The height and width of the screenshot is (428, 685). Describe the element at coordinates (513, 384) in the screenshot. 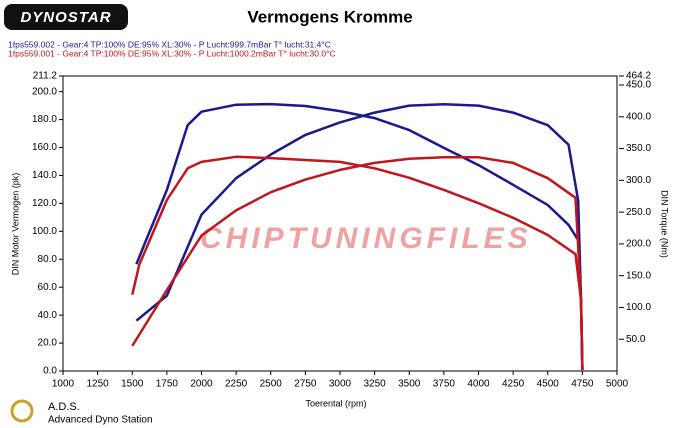

I see `x-tick-label: 4250` at that location.